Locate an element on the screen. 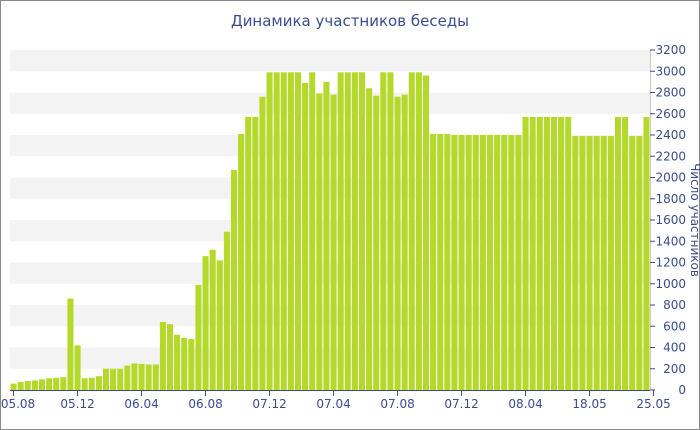 The width and height of the screenshot is (700, 430). y-tick-label: 2000 is located at coordinates (670, 178).